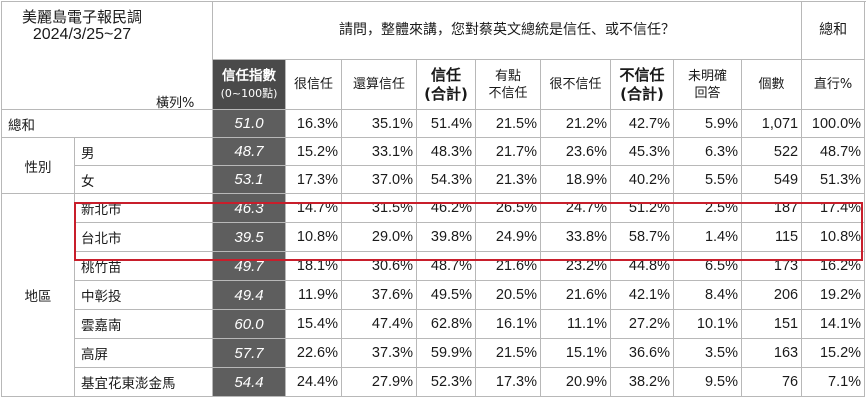  Describe the element at coordinates (379, 179) in the screenshot. I see `somewhat-trust-cell: 37.0%` at that location.